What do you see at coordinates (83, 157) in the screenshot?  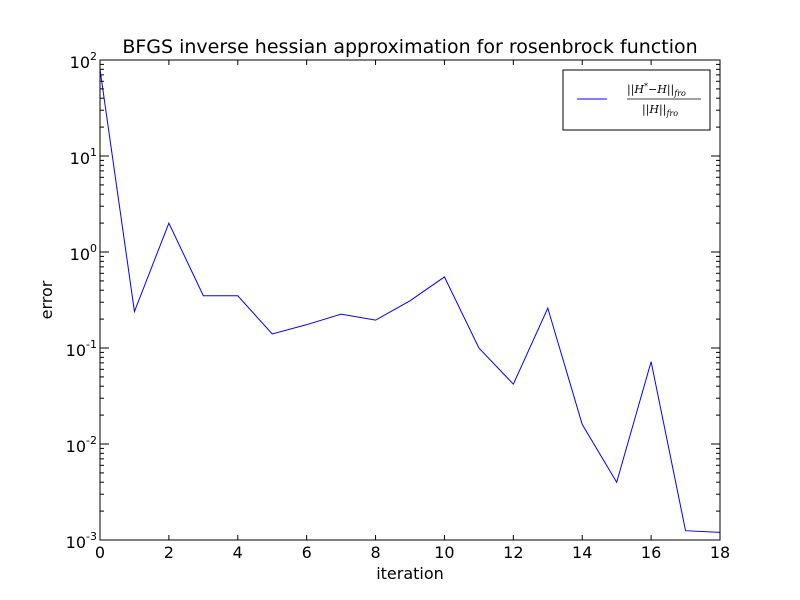 I see `y-tick-label: 10¹` at bounding box center [83, 157].